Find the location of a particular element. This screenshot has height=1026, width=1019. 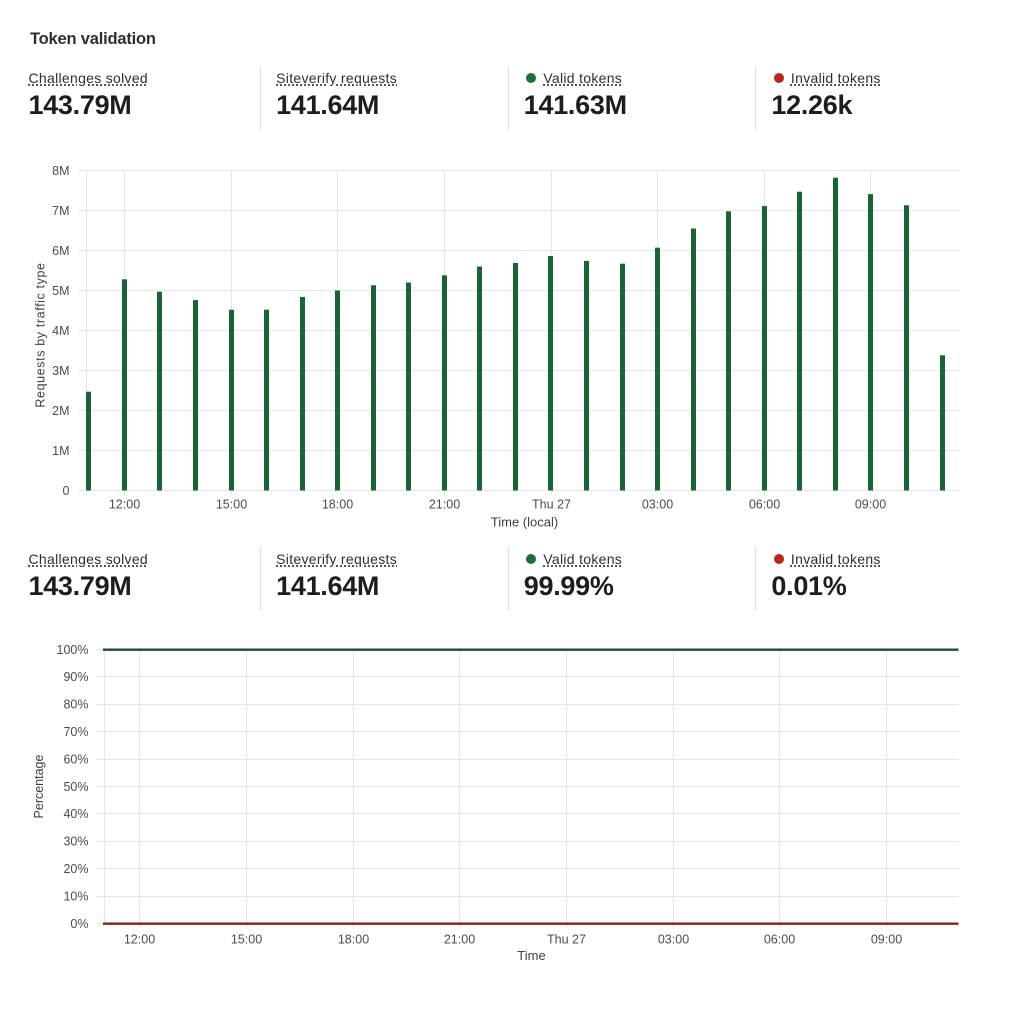

svg-text: 40% is located at coordinates (75, 814).